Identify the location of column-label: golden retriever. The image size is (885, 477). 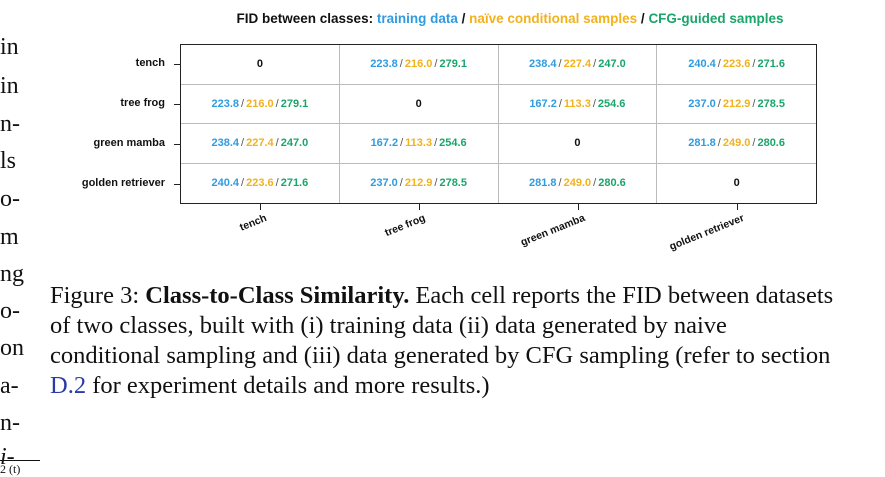
(707, 232).